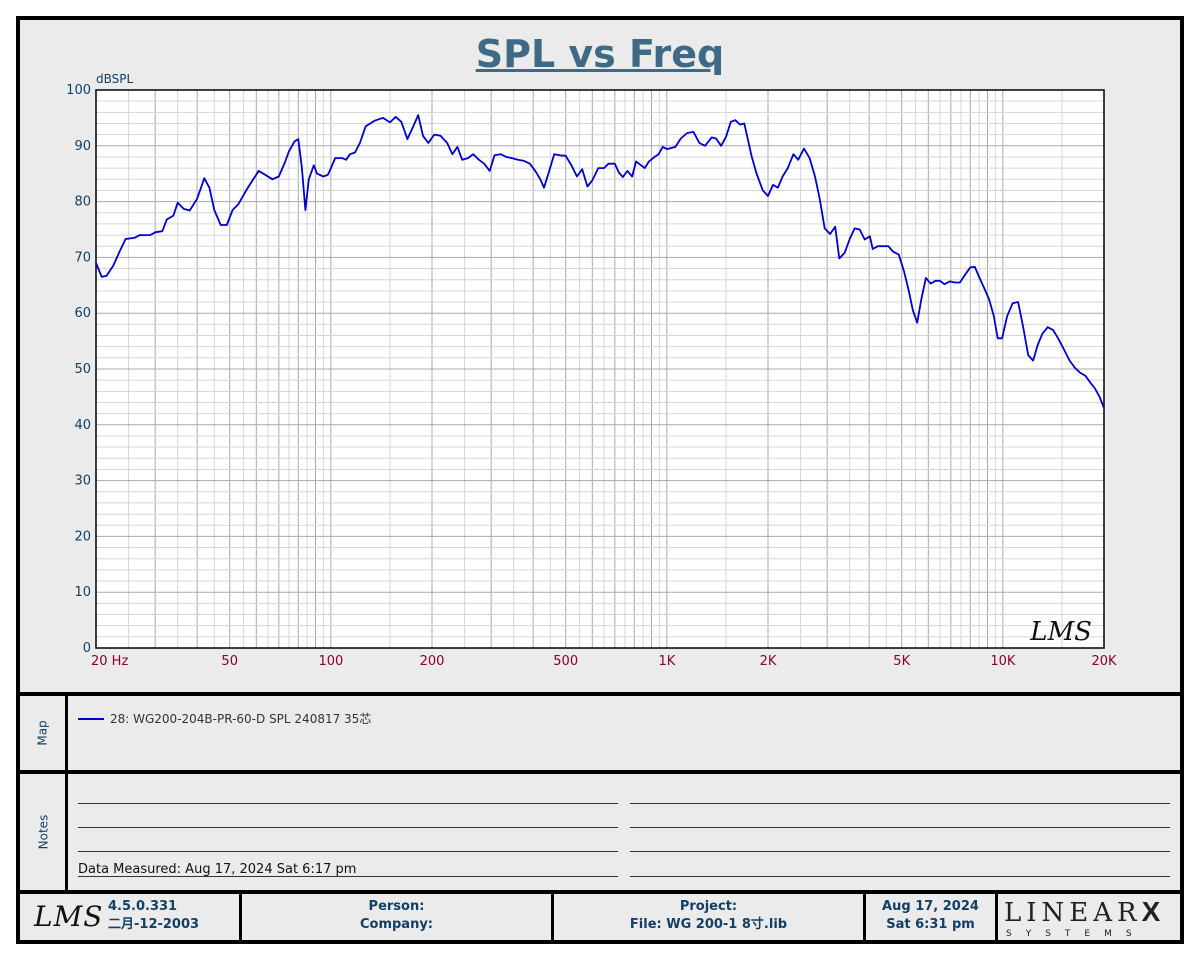 The width and height of the screenshot is (1200, 960). I want to click on chart-title: SPL vs Freq, so click(600, 54).